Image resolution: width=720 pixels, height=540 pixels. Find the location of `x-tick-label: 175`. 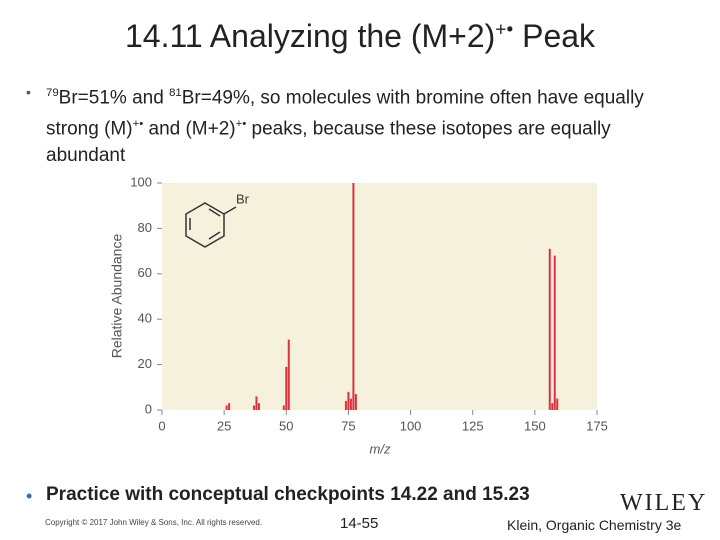

x-tick-label: 175 is located at coordinates (597, 425).